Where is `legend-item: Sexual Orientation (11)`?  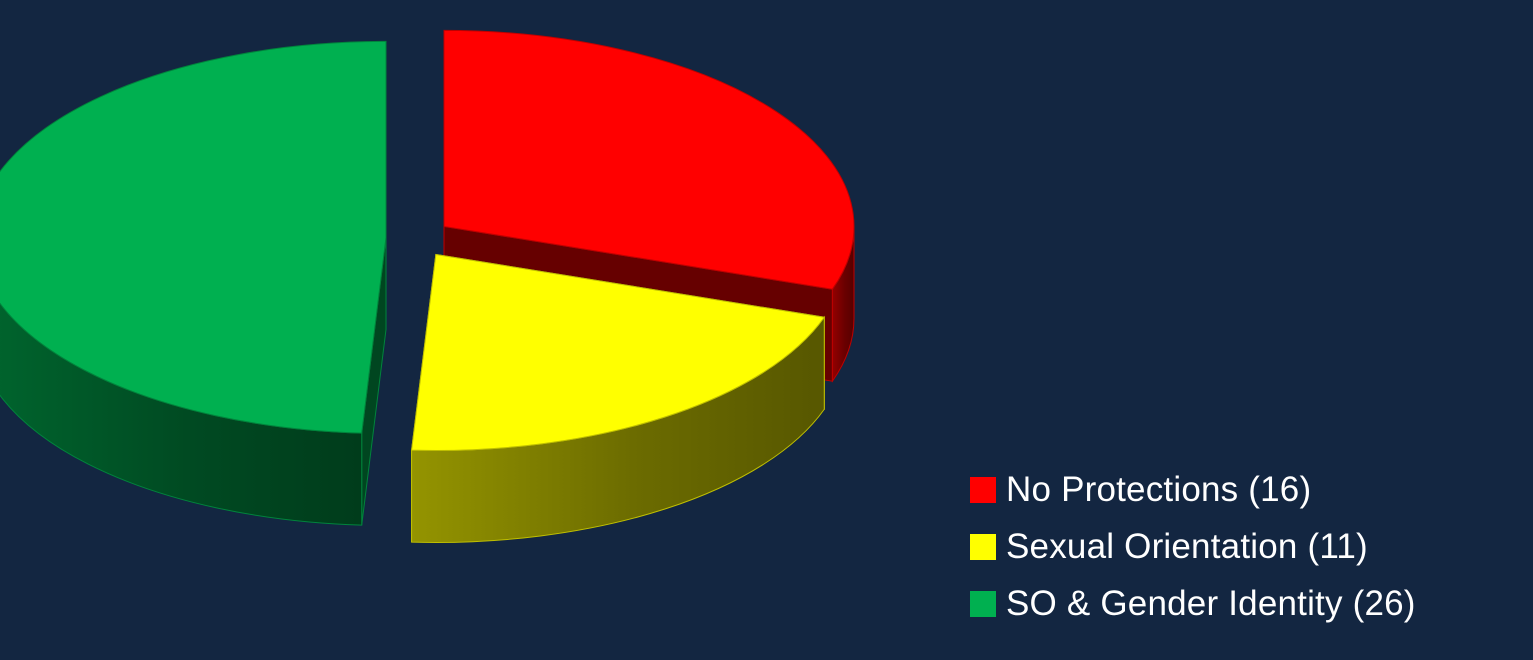
legend-item: Sexual Orientation (11) is located at coordinates (1193, 547).